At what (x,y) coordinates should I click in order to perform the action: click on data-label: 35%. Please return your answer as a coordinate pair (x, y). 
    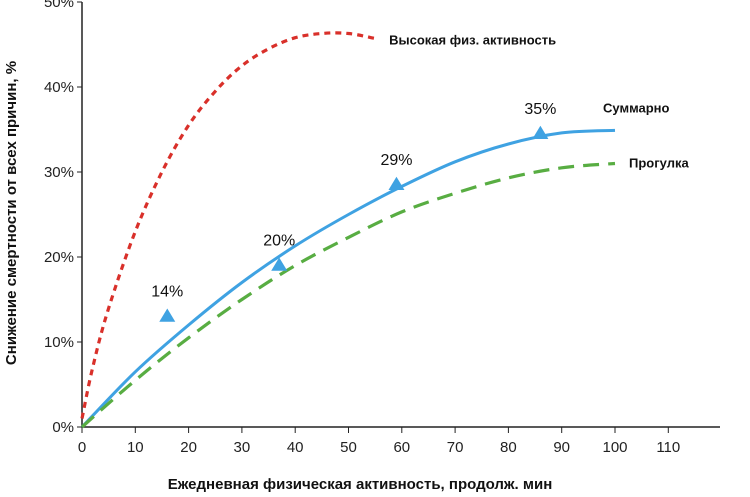
    Looking at the image, I should click on (540, 109).